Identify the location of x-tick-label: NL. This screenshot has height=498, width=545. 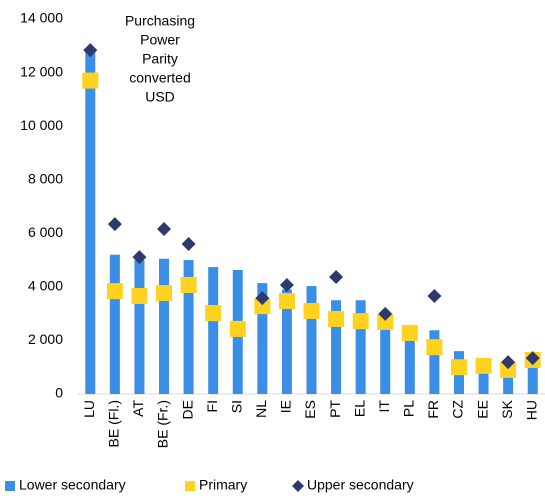
(261, 409).